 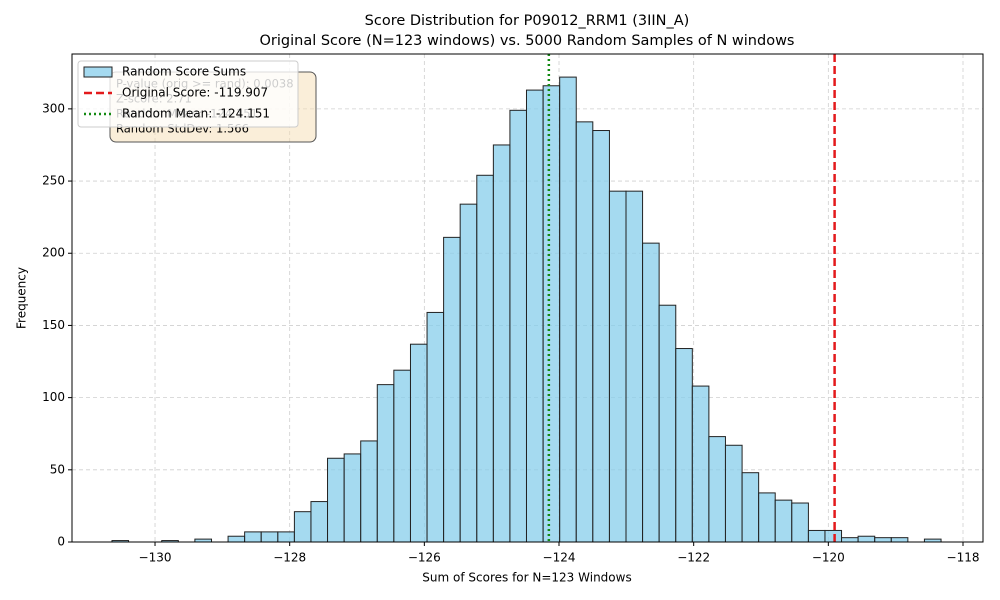 I want to click on legend-box, so click(x=188, y=94).